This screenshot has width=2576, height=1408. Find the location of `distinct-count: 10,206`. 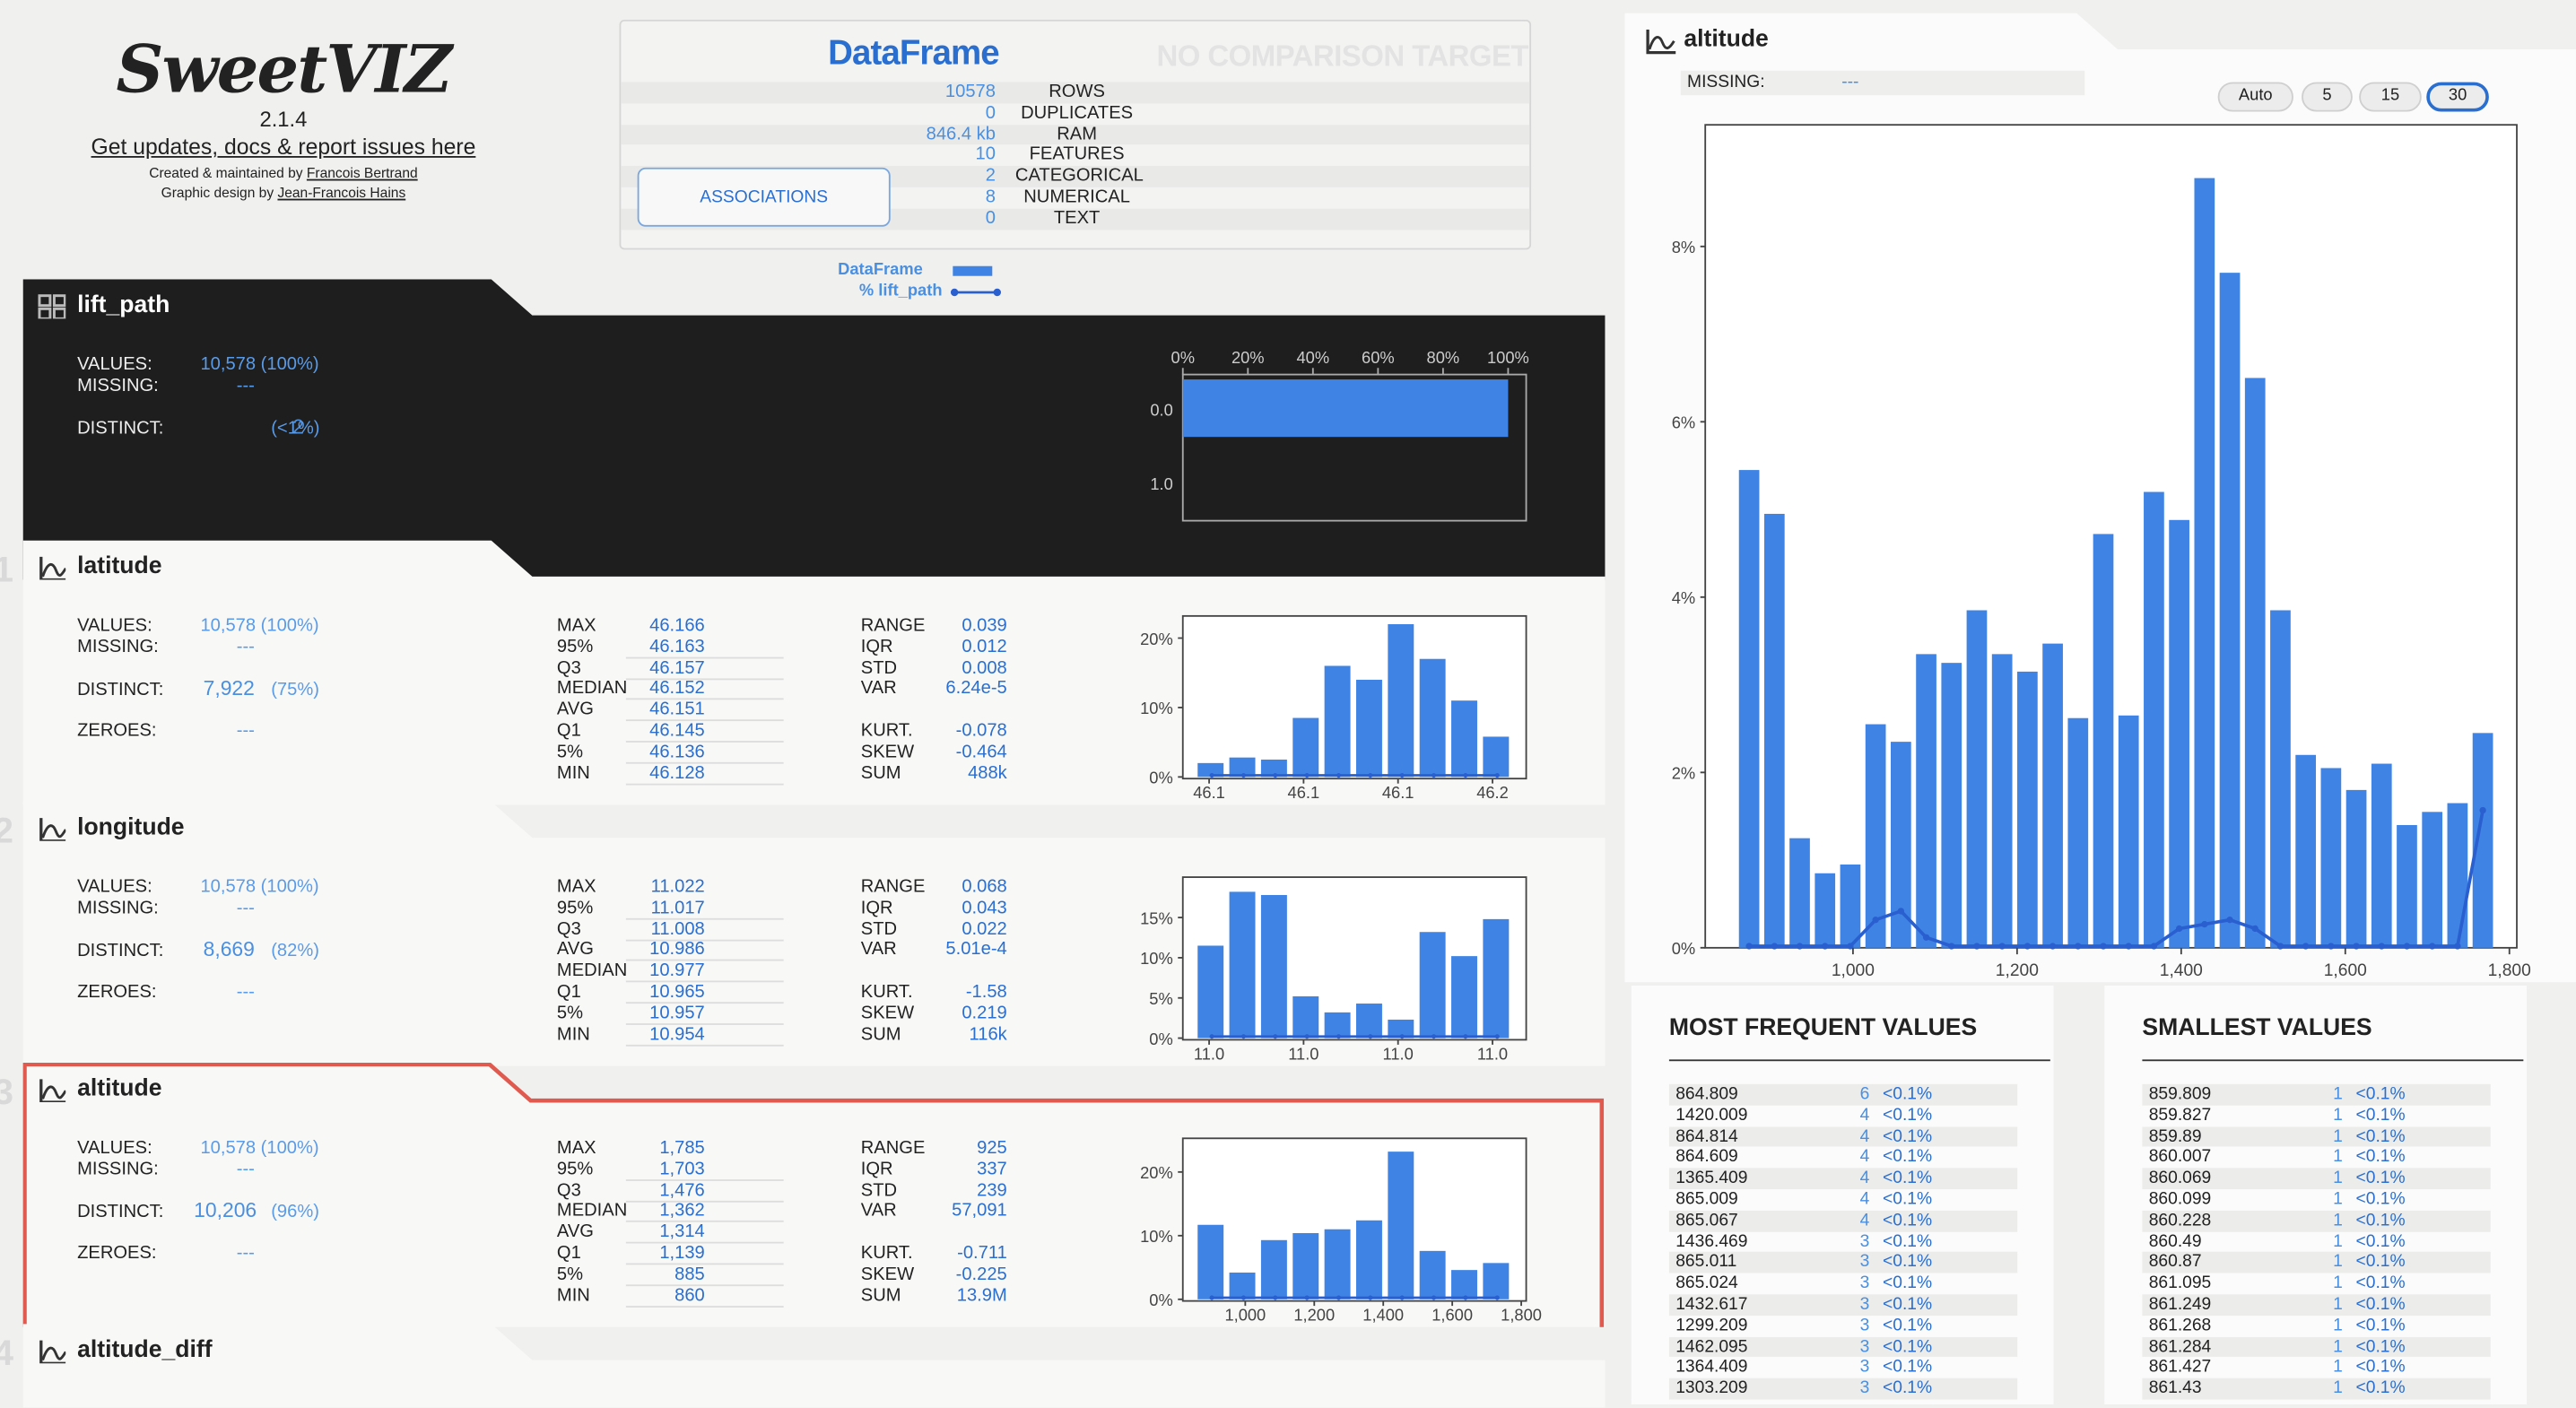

distinct-count: 10,206 is located at coordinates (225, 1210).